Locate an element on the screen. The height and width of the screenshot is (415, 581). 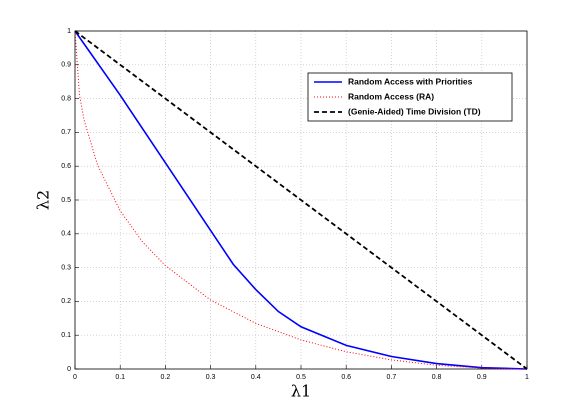
x-tick-label: 1 is located at coordinates (527, 377).